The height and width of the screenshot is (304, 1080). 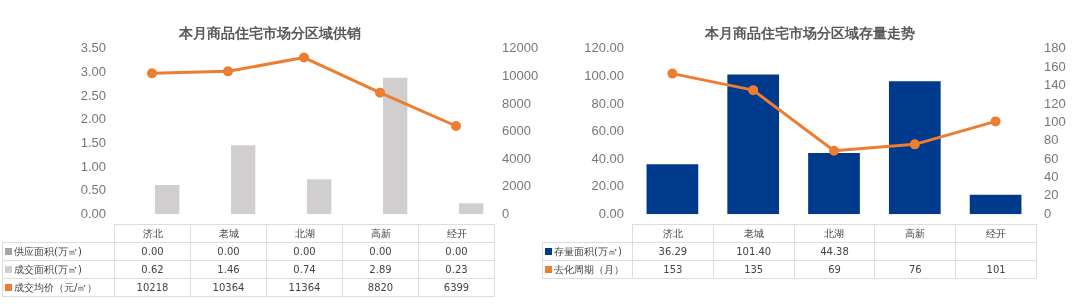 I want to click on y2-tick-label: 160, so click(x=1055, y=66).